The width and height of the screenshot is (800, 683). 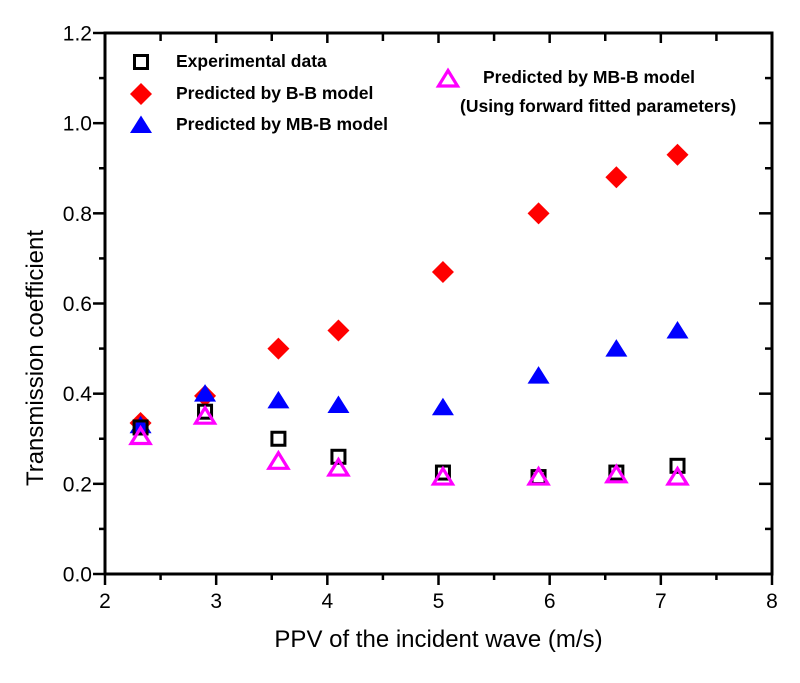 I want to click on y-tick-label: 0.2, so click(x=77, y=484).